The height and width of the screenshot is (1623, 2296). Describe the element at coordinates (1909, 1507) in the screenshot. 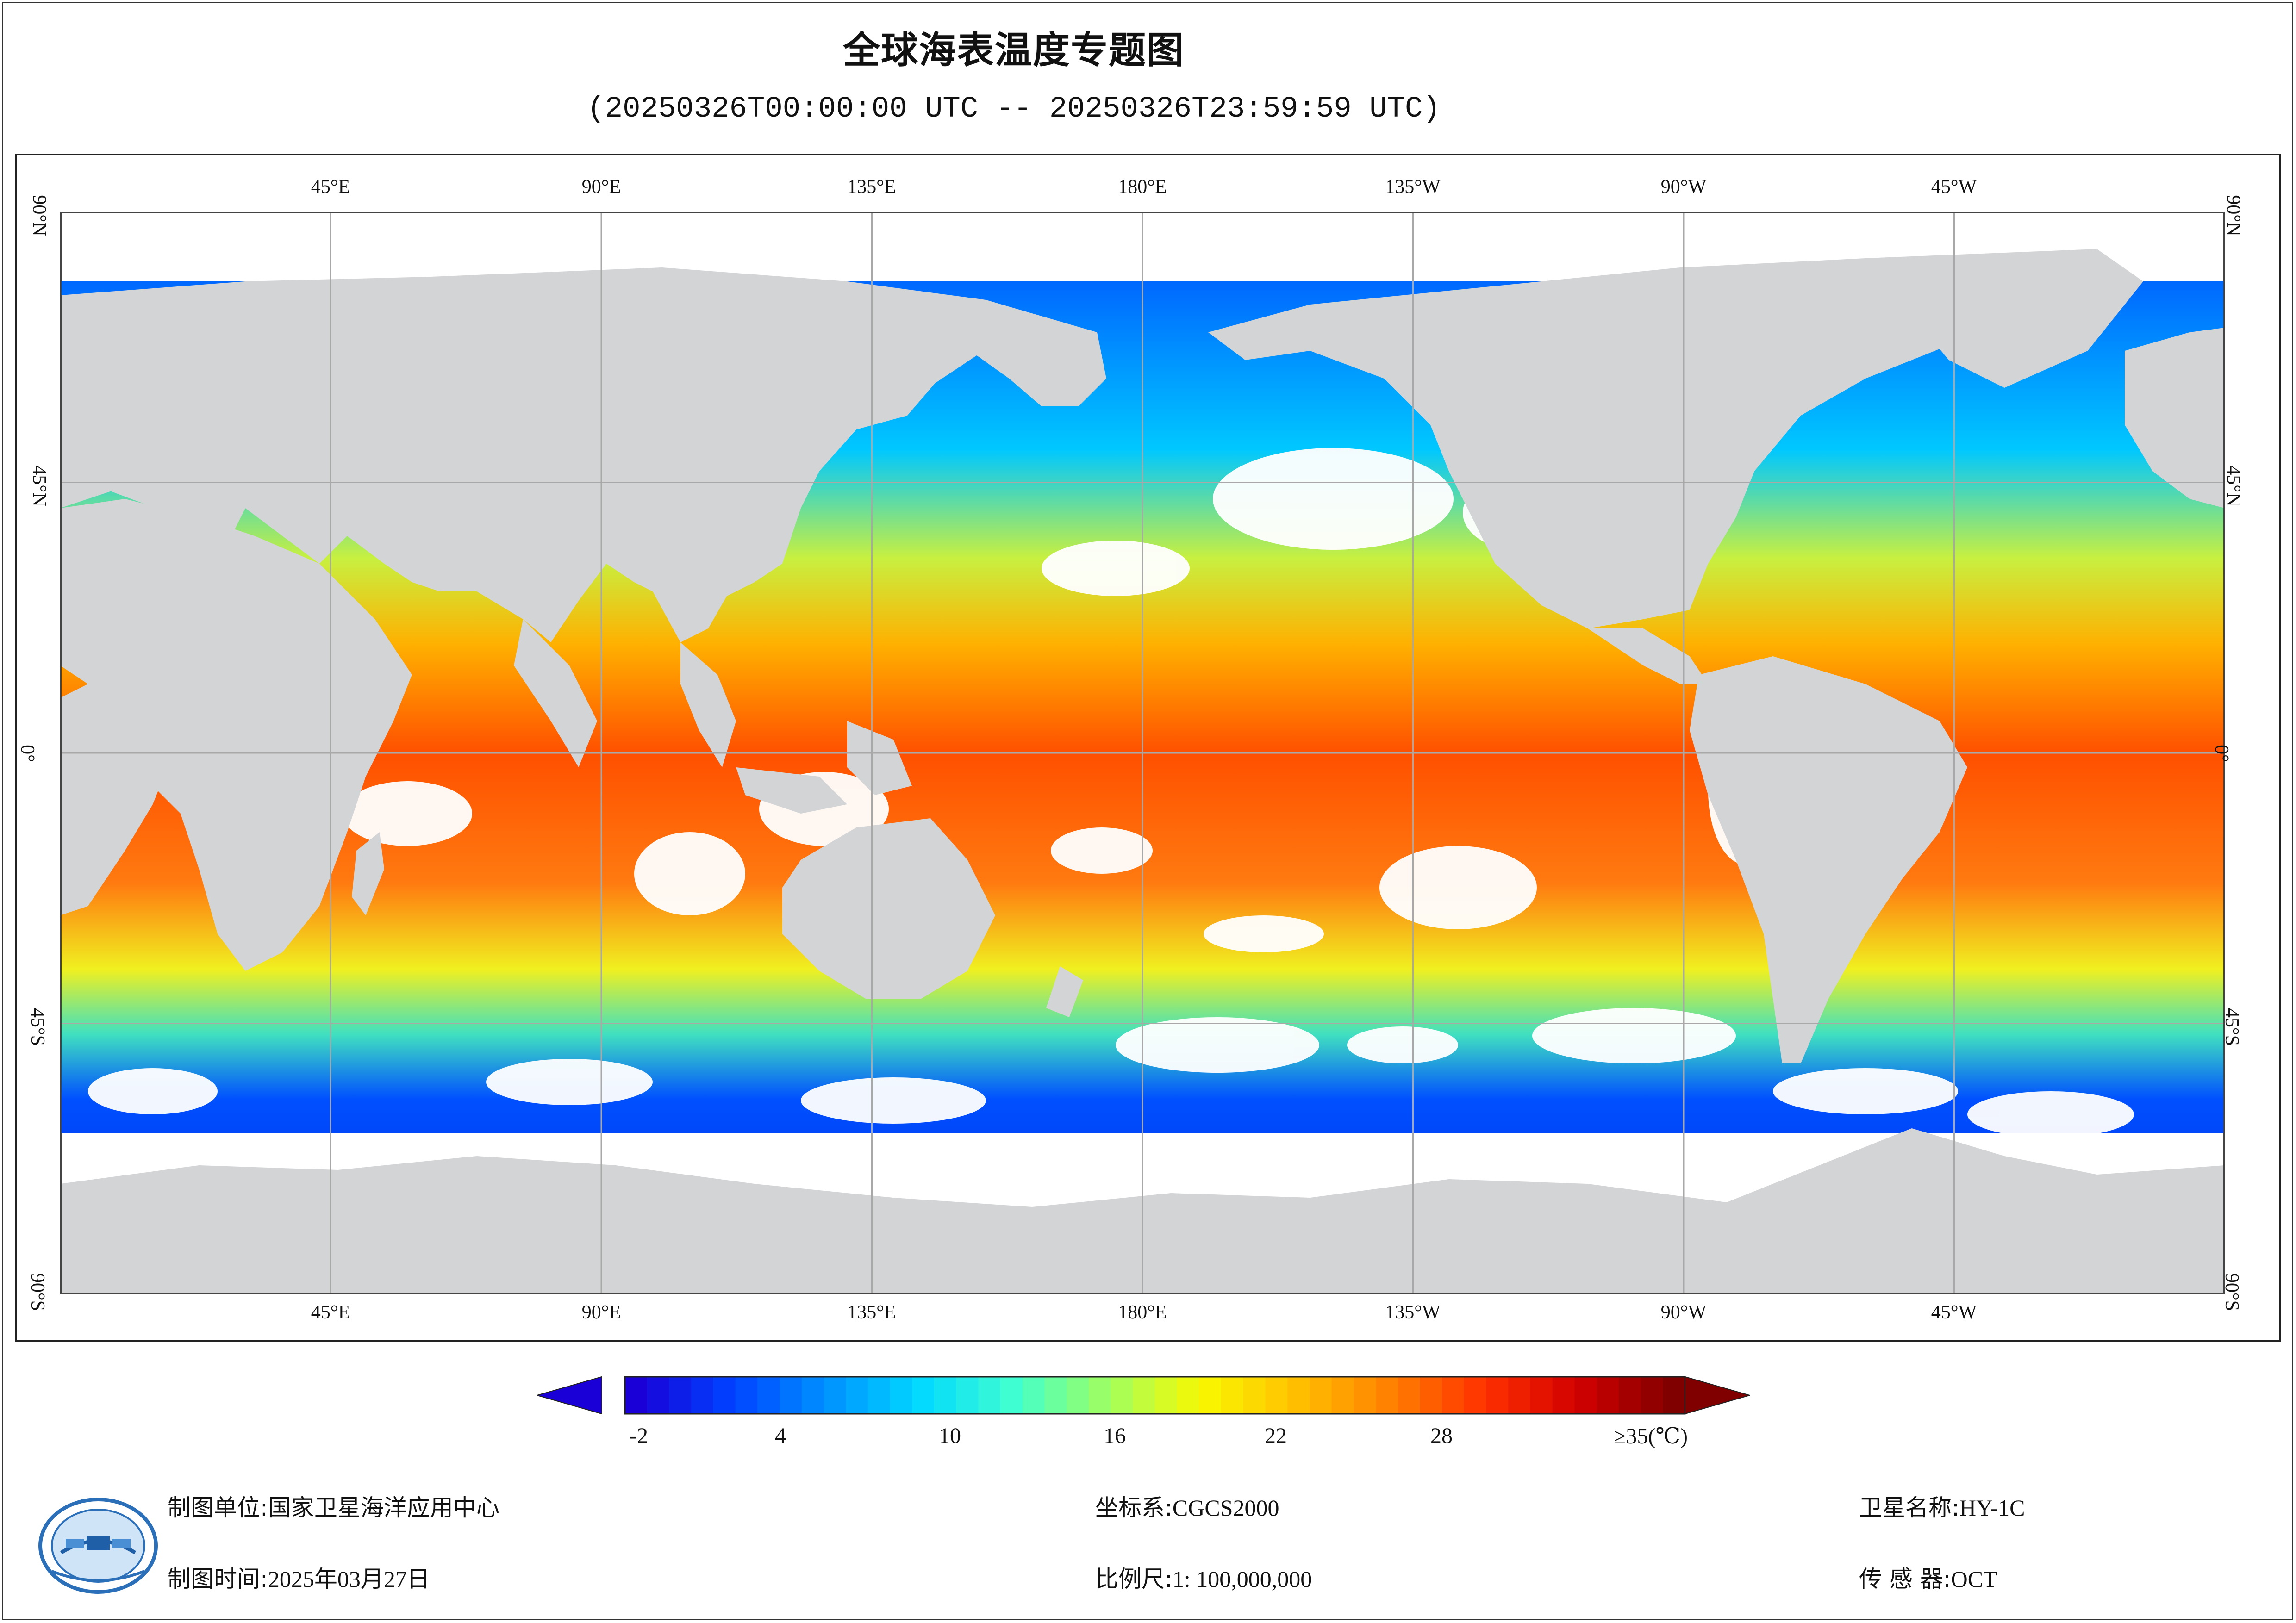

I see `satellite-label: 卫星名称:` at that location.